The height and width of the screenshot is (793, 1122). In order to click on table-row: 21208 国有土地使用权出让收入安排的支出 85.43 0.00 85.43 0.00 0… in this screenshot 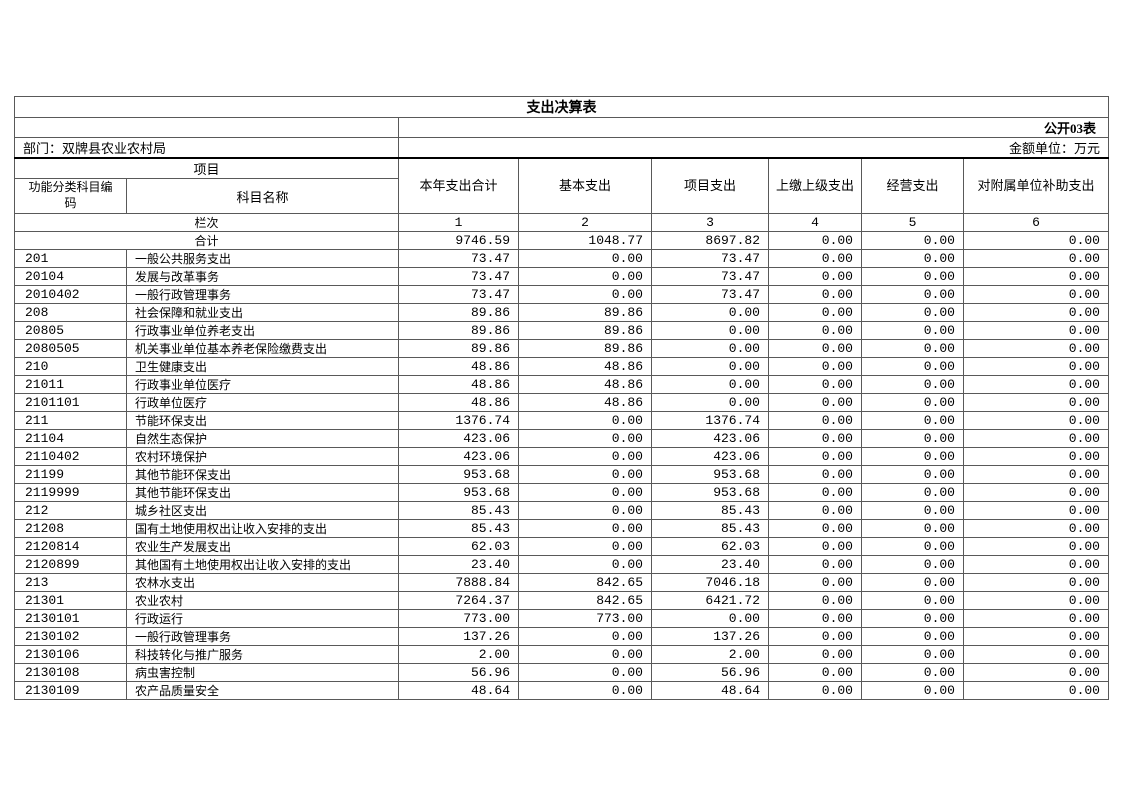, I will do `click(561, 528)`.